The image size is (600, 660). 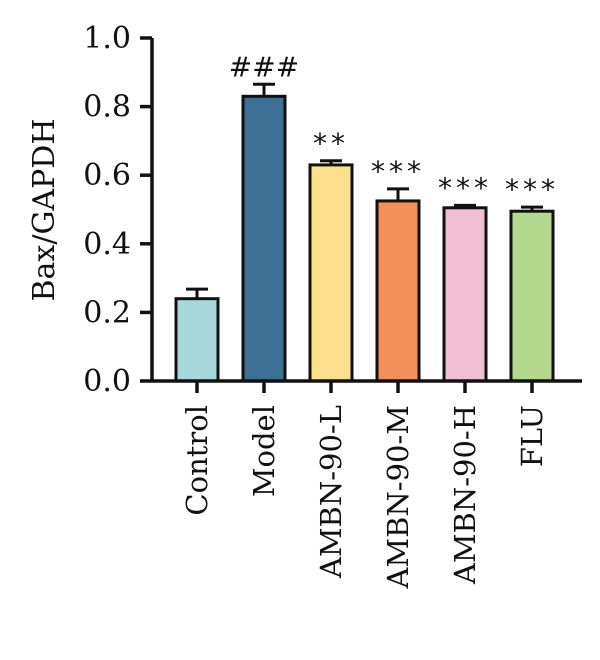 I want to click on x-tick-label: Model, so click(x=264, y=451).